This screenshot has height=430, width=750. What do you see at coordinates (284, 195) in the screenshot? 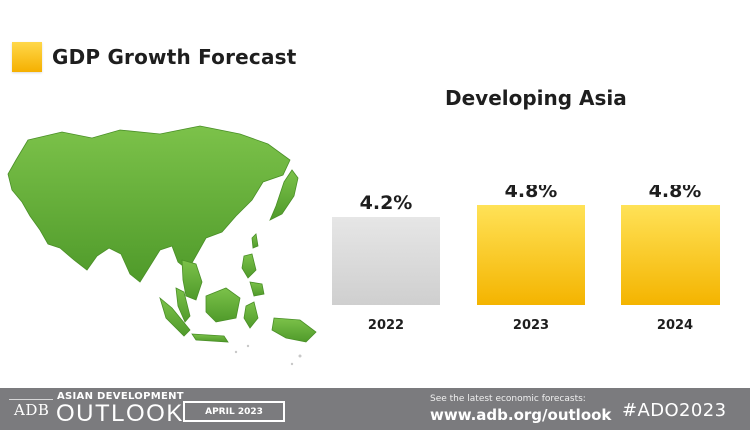
I see `japan-shape` at bounding box center [284, 195].